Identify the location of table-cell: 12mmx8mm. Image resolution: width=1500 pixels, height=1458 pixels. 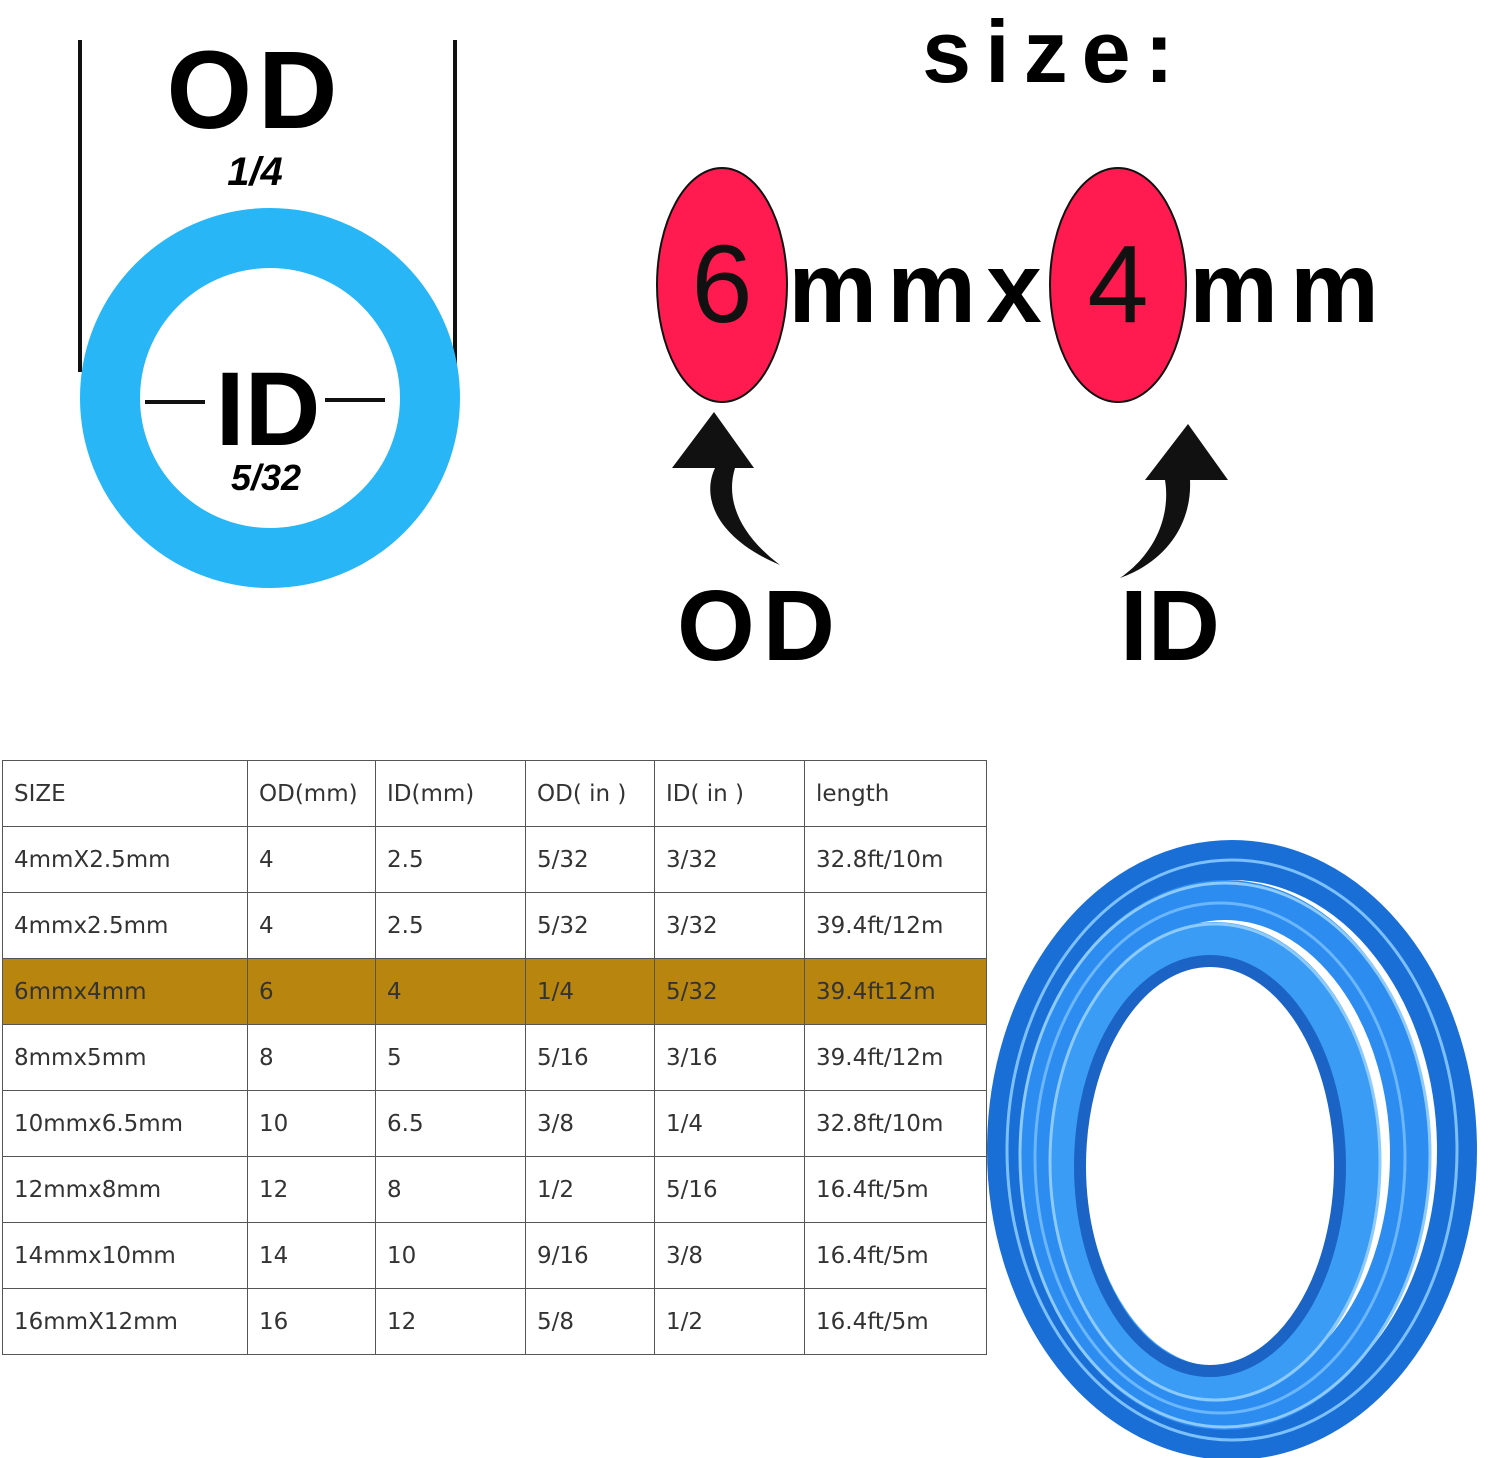
(125, 1189).